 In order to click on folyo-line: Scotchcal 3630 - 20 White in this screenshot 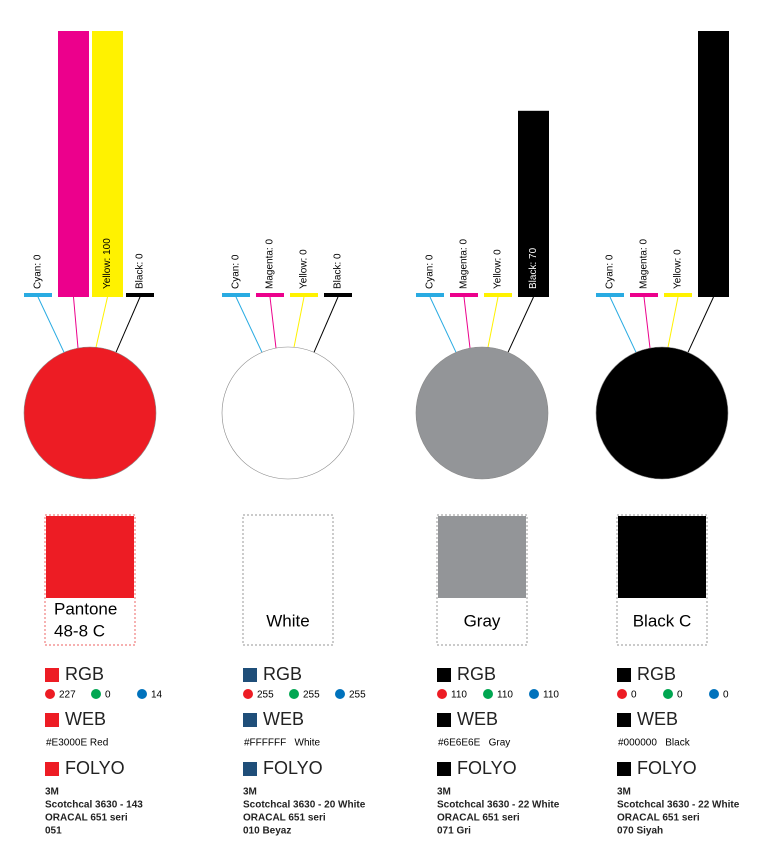, I will do `click(304, 805)`.